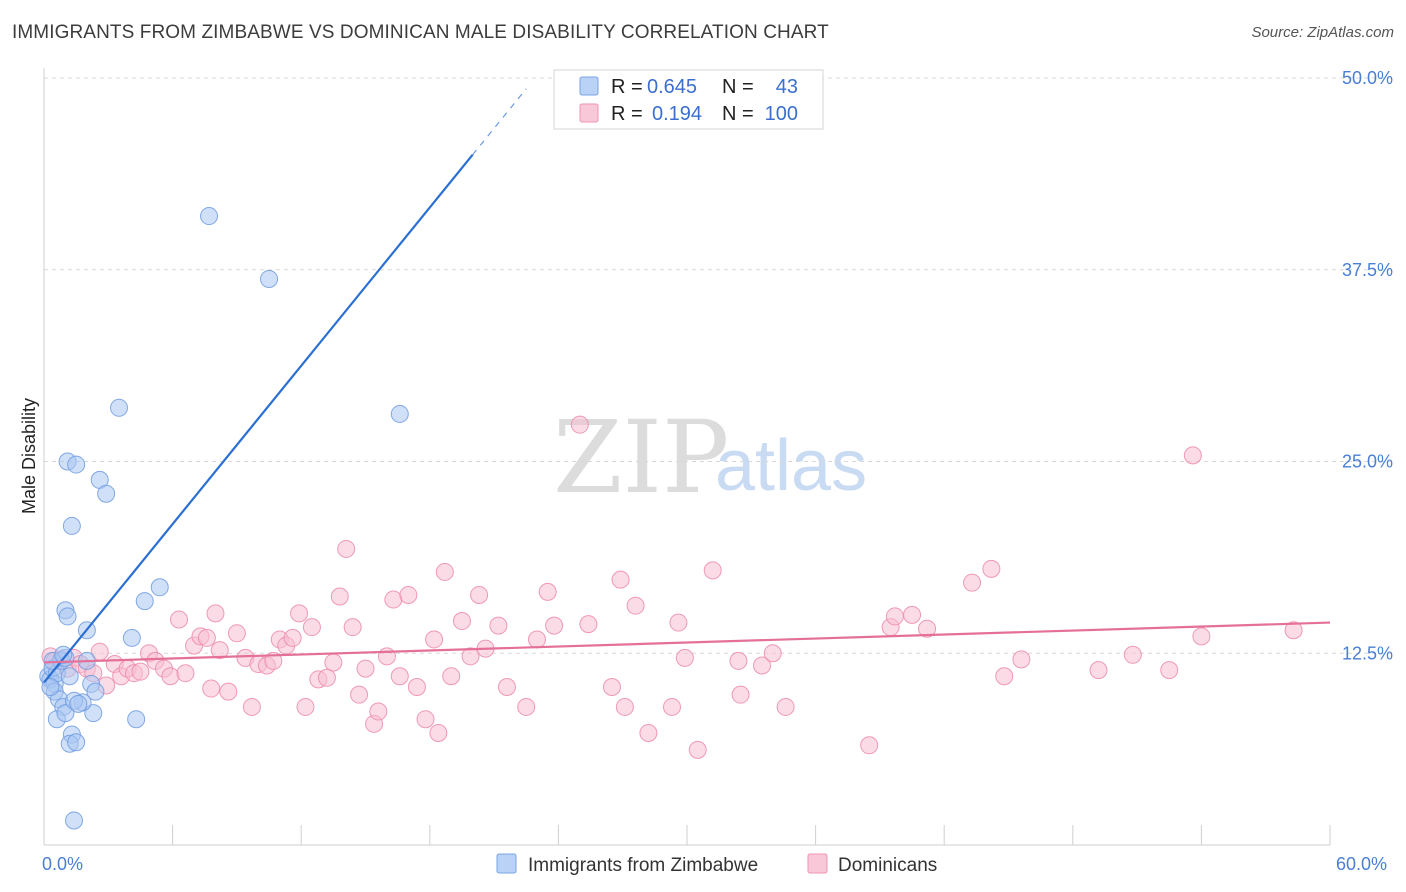  Describe the element at coordinates (738, 114) in the screenshot. I see `legend-n-label-pink: N =` at that location.